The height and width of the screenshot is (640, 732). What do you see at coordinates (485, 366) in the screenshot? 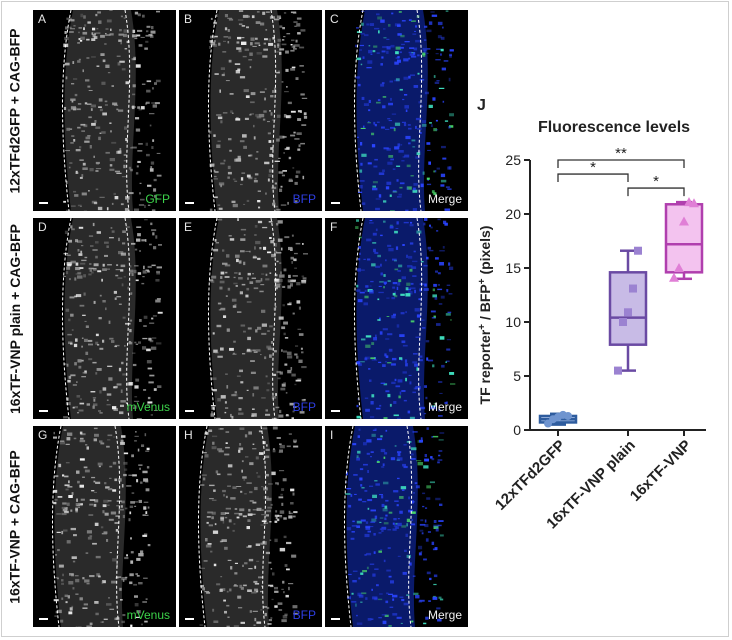
I see `y-axis-label-part: TF reporter` at bounding box center [485, 366].